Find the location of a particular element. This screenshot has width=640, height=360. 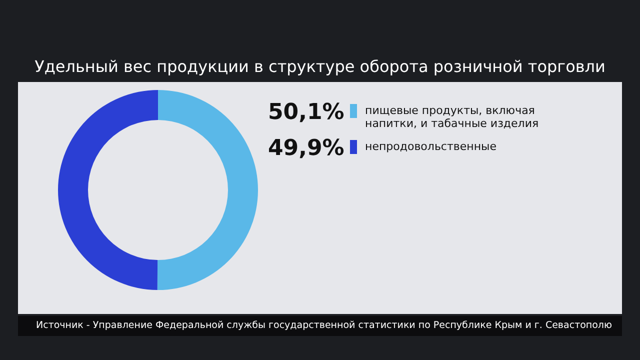

chart-title: Удельный вес продукции в структуре оборота розничной торговли is located at coordinates (320, 67).